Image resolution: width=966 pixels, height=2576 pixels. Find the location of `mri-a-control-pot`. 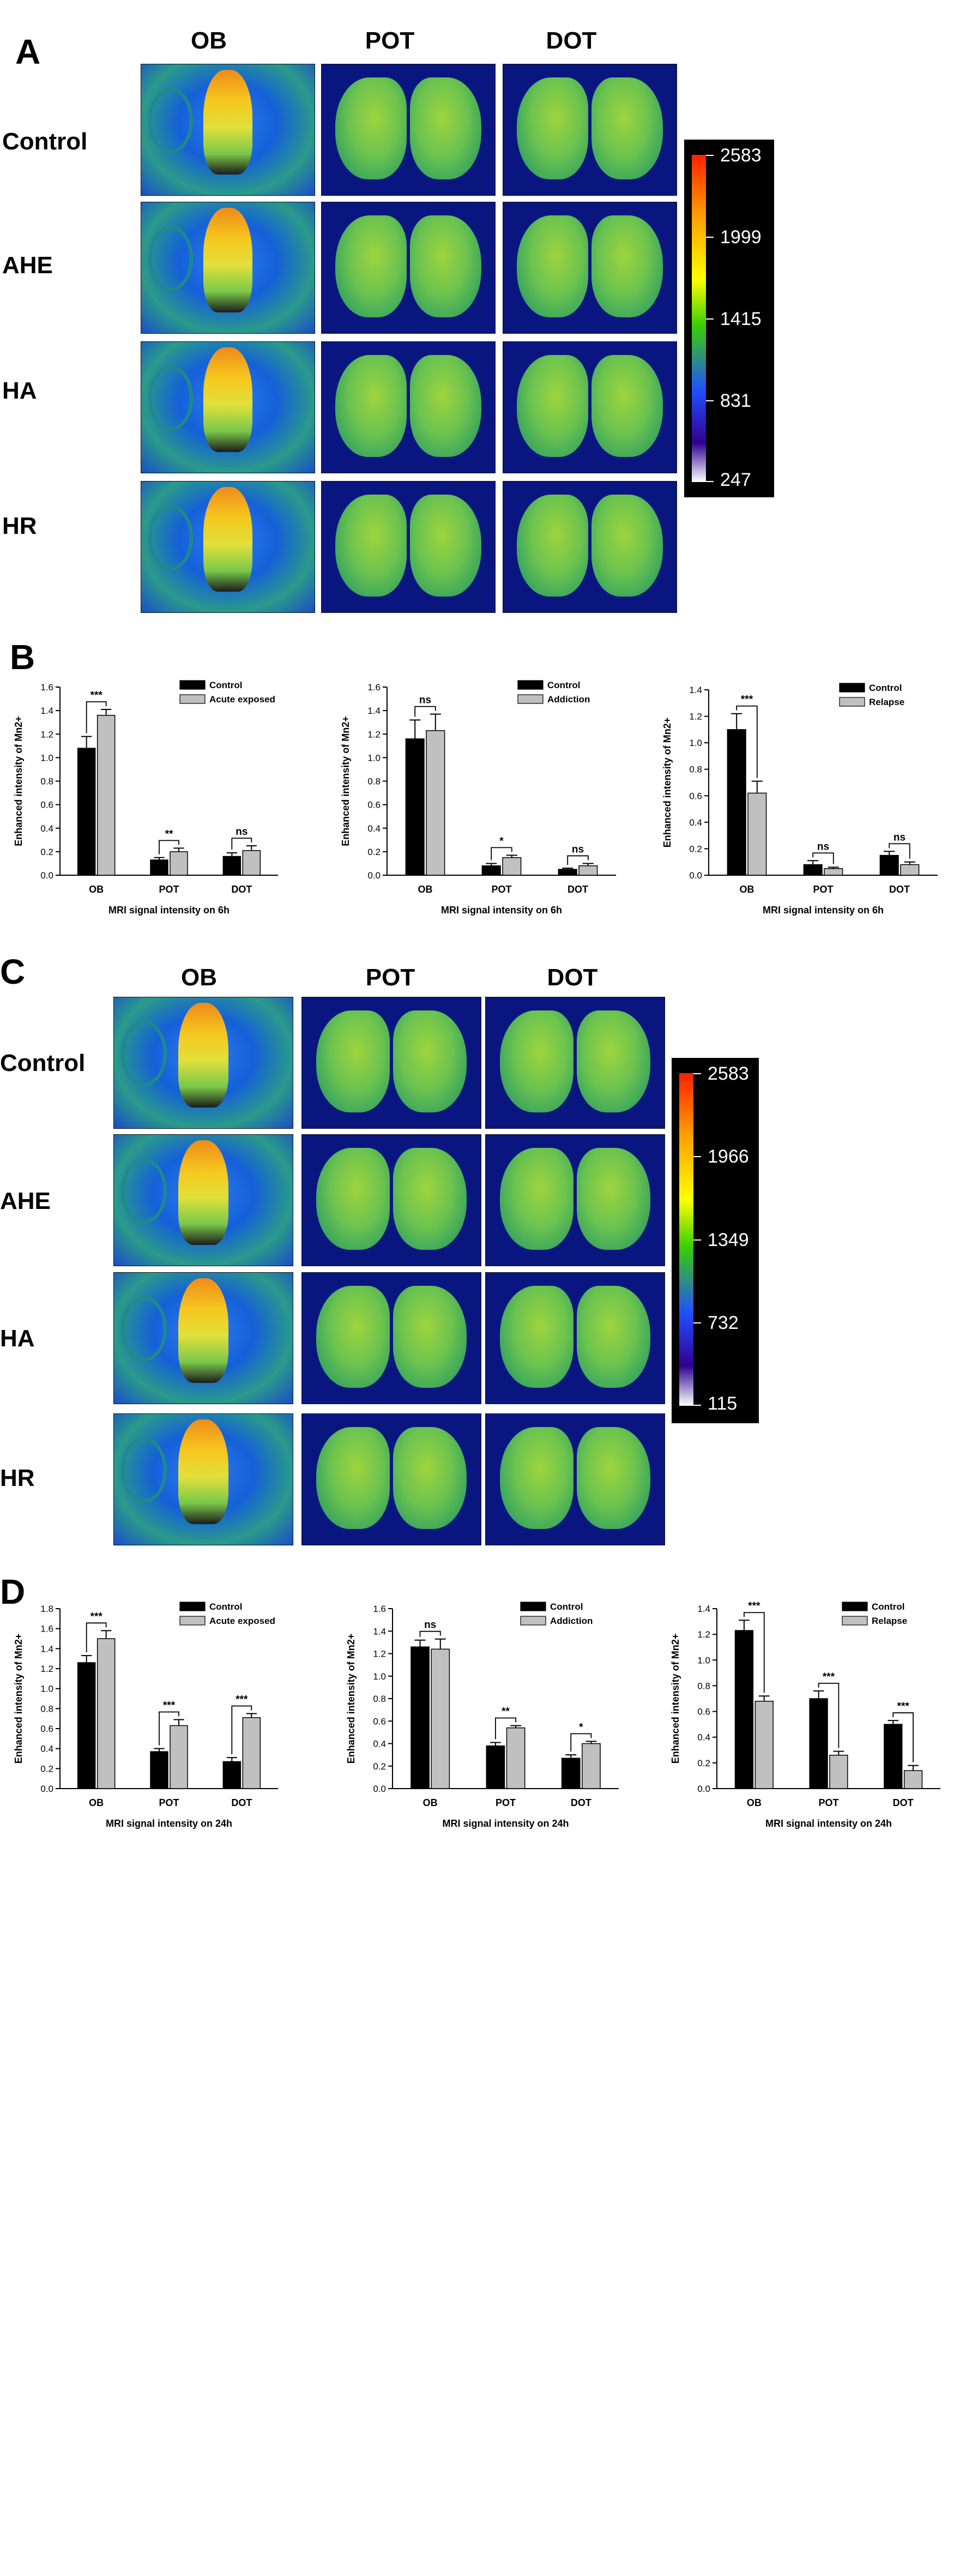

mri-a-control-pot is located at coordinates (408, 130).